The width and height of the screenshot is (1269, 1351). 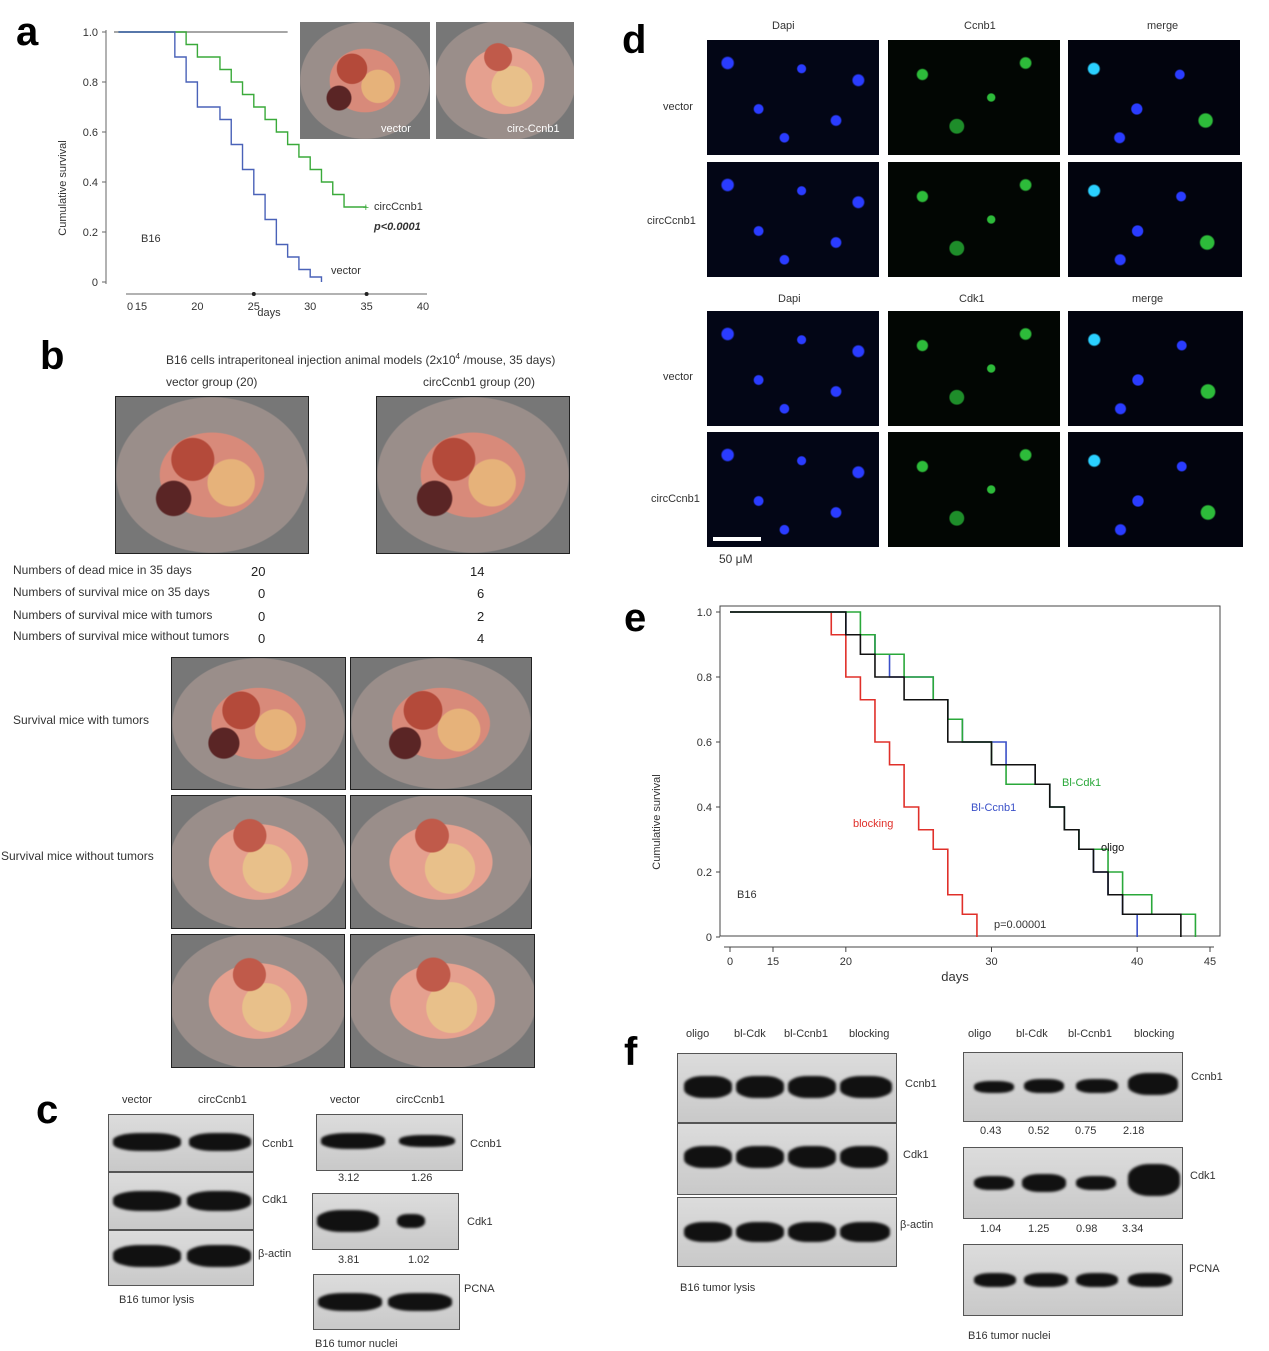 I want to click on survival-line-oligo, so click(x=956, y=774).